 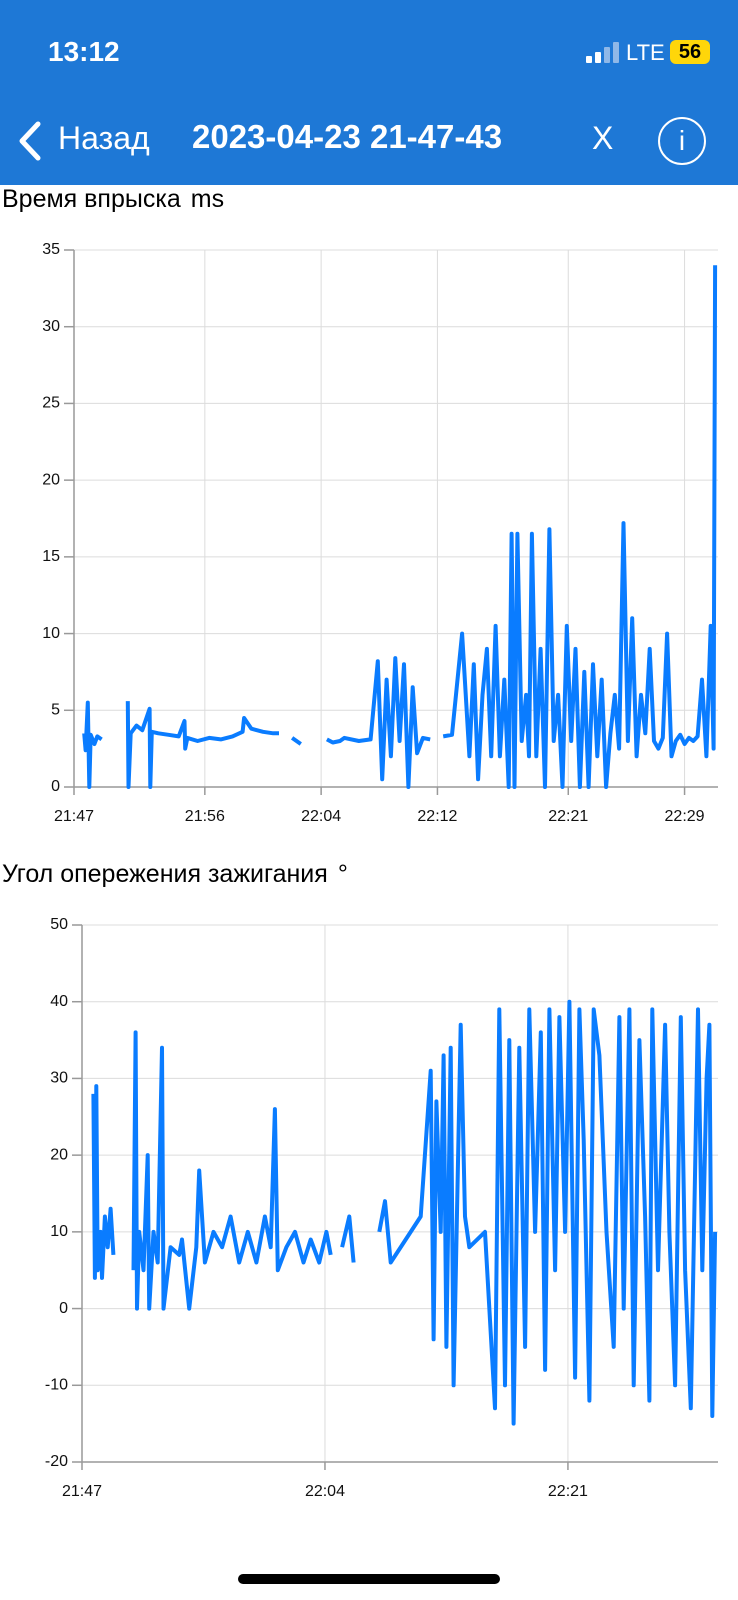 What do you see at coordinates (682, 141) in the screenshot?
I see `info-button: i` at bounding box center [682, 141].